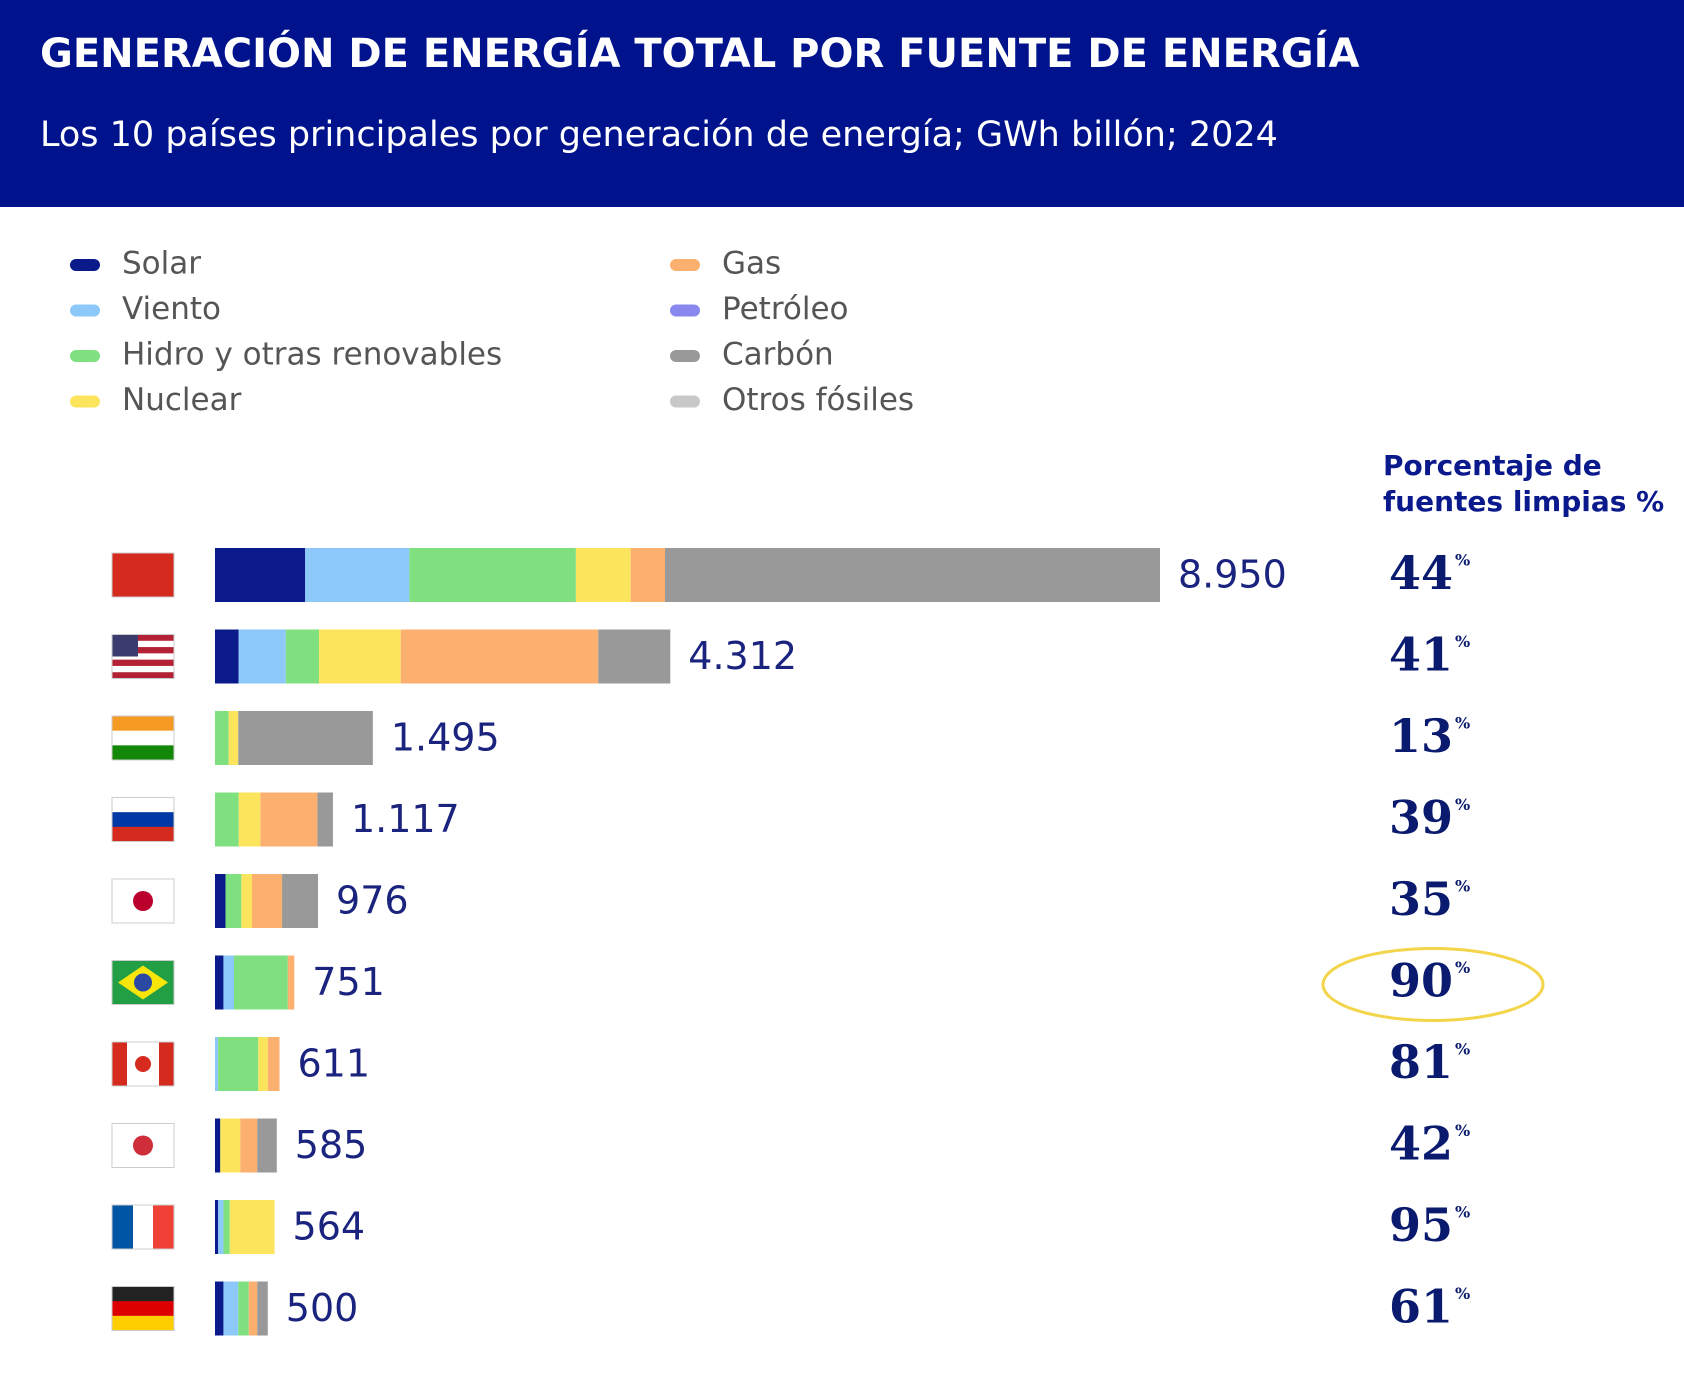  What do you see at coordinates (161, 264) in the screenshot?
I see `legend-label: Solar` at bounding box center [161, 264].